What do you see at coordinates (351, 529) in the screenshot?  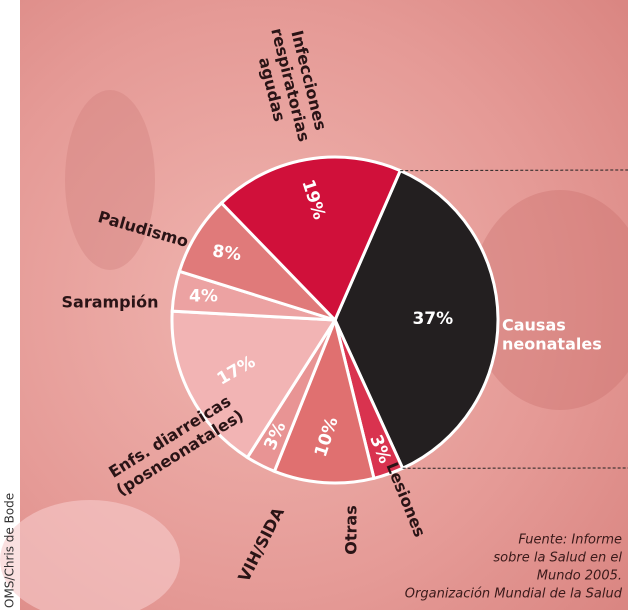 I see `category-label: Otras` at bounding box center [351, 529].